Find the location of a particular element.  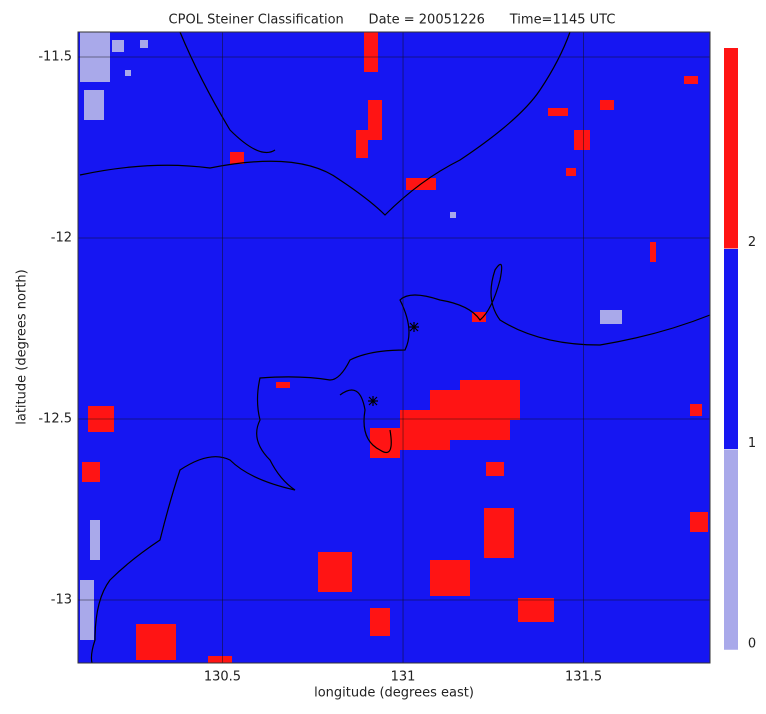

y-tick-label: -12.5 is located at coordinates (55, 418).